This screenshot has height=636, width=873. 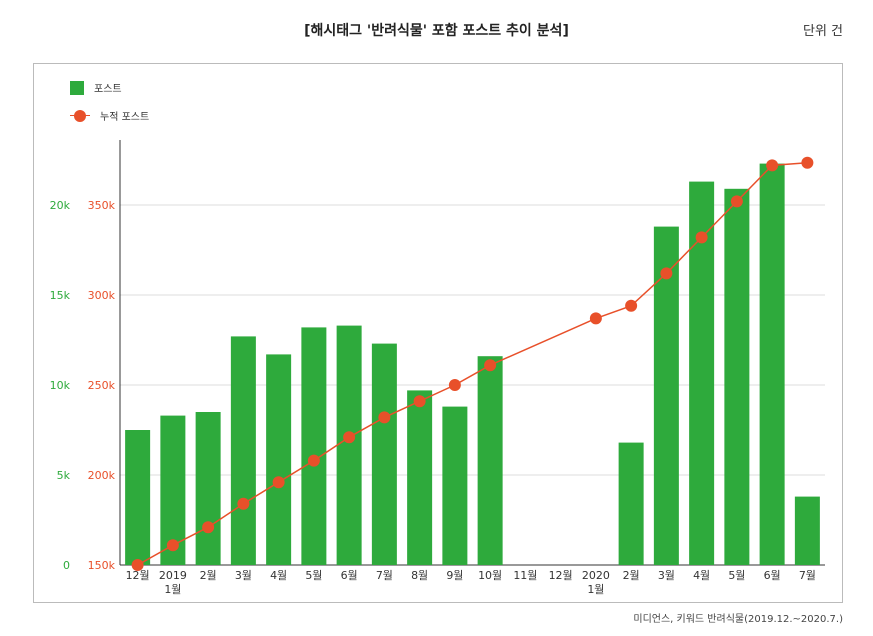 What do you see at coordinates (454, 575) in the screenshot?
I see `x-tick-label: 9월` at bounding box center [454, 575].